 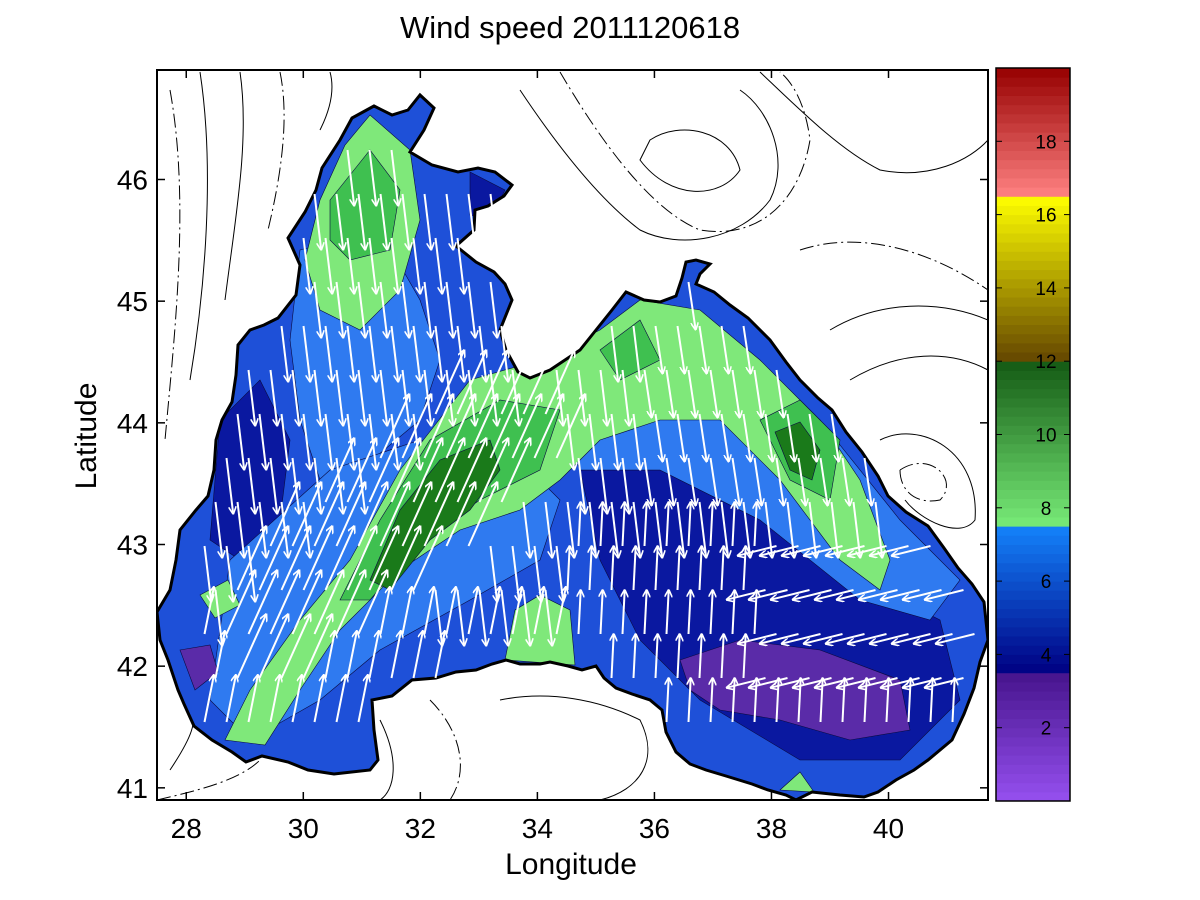 What do you see at coordinates (132, 423) in the screenshot?
I see `y-tick-label: 44` at bounding box center [132, 423].